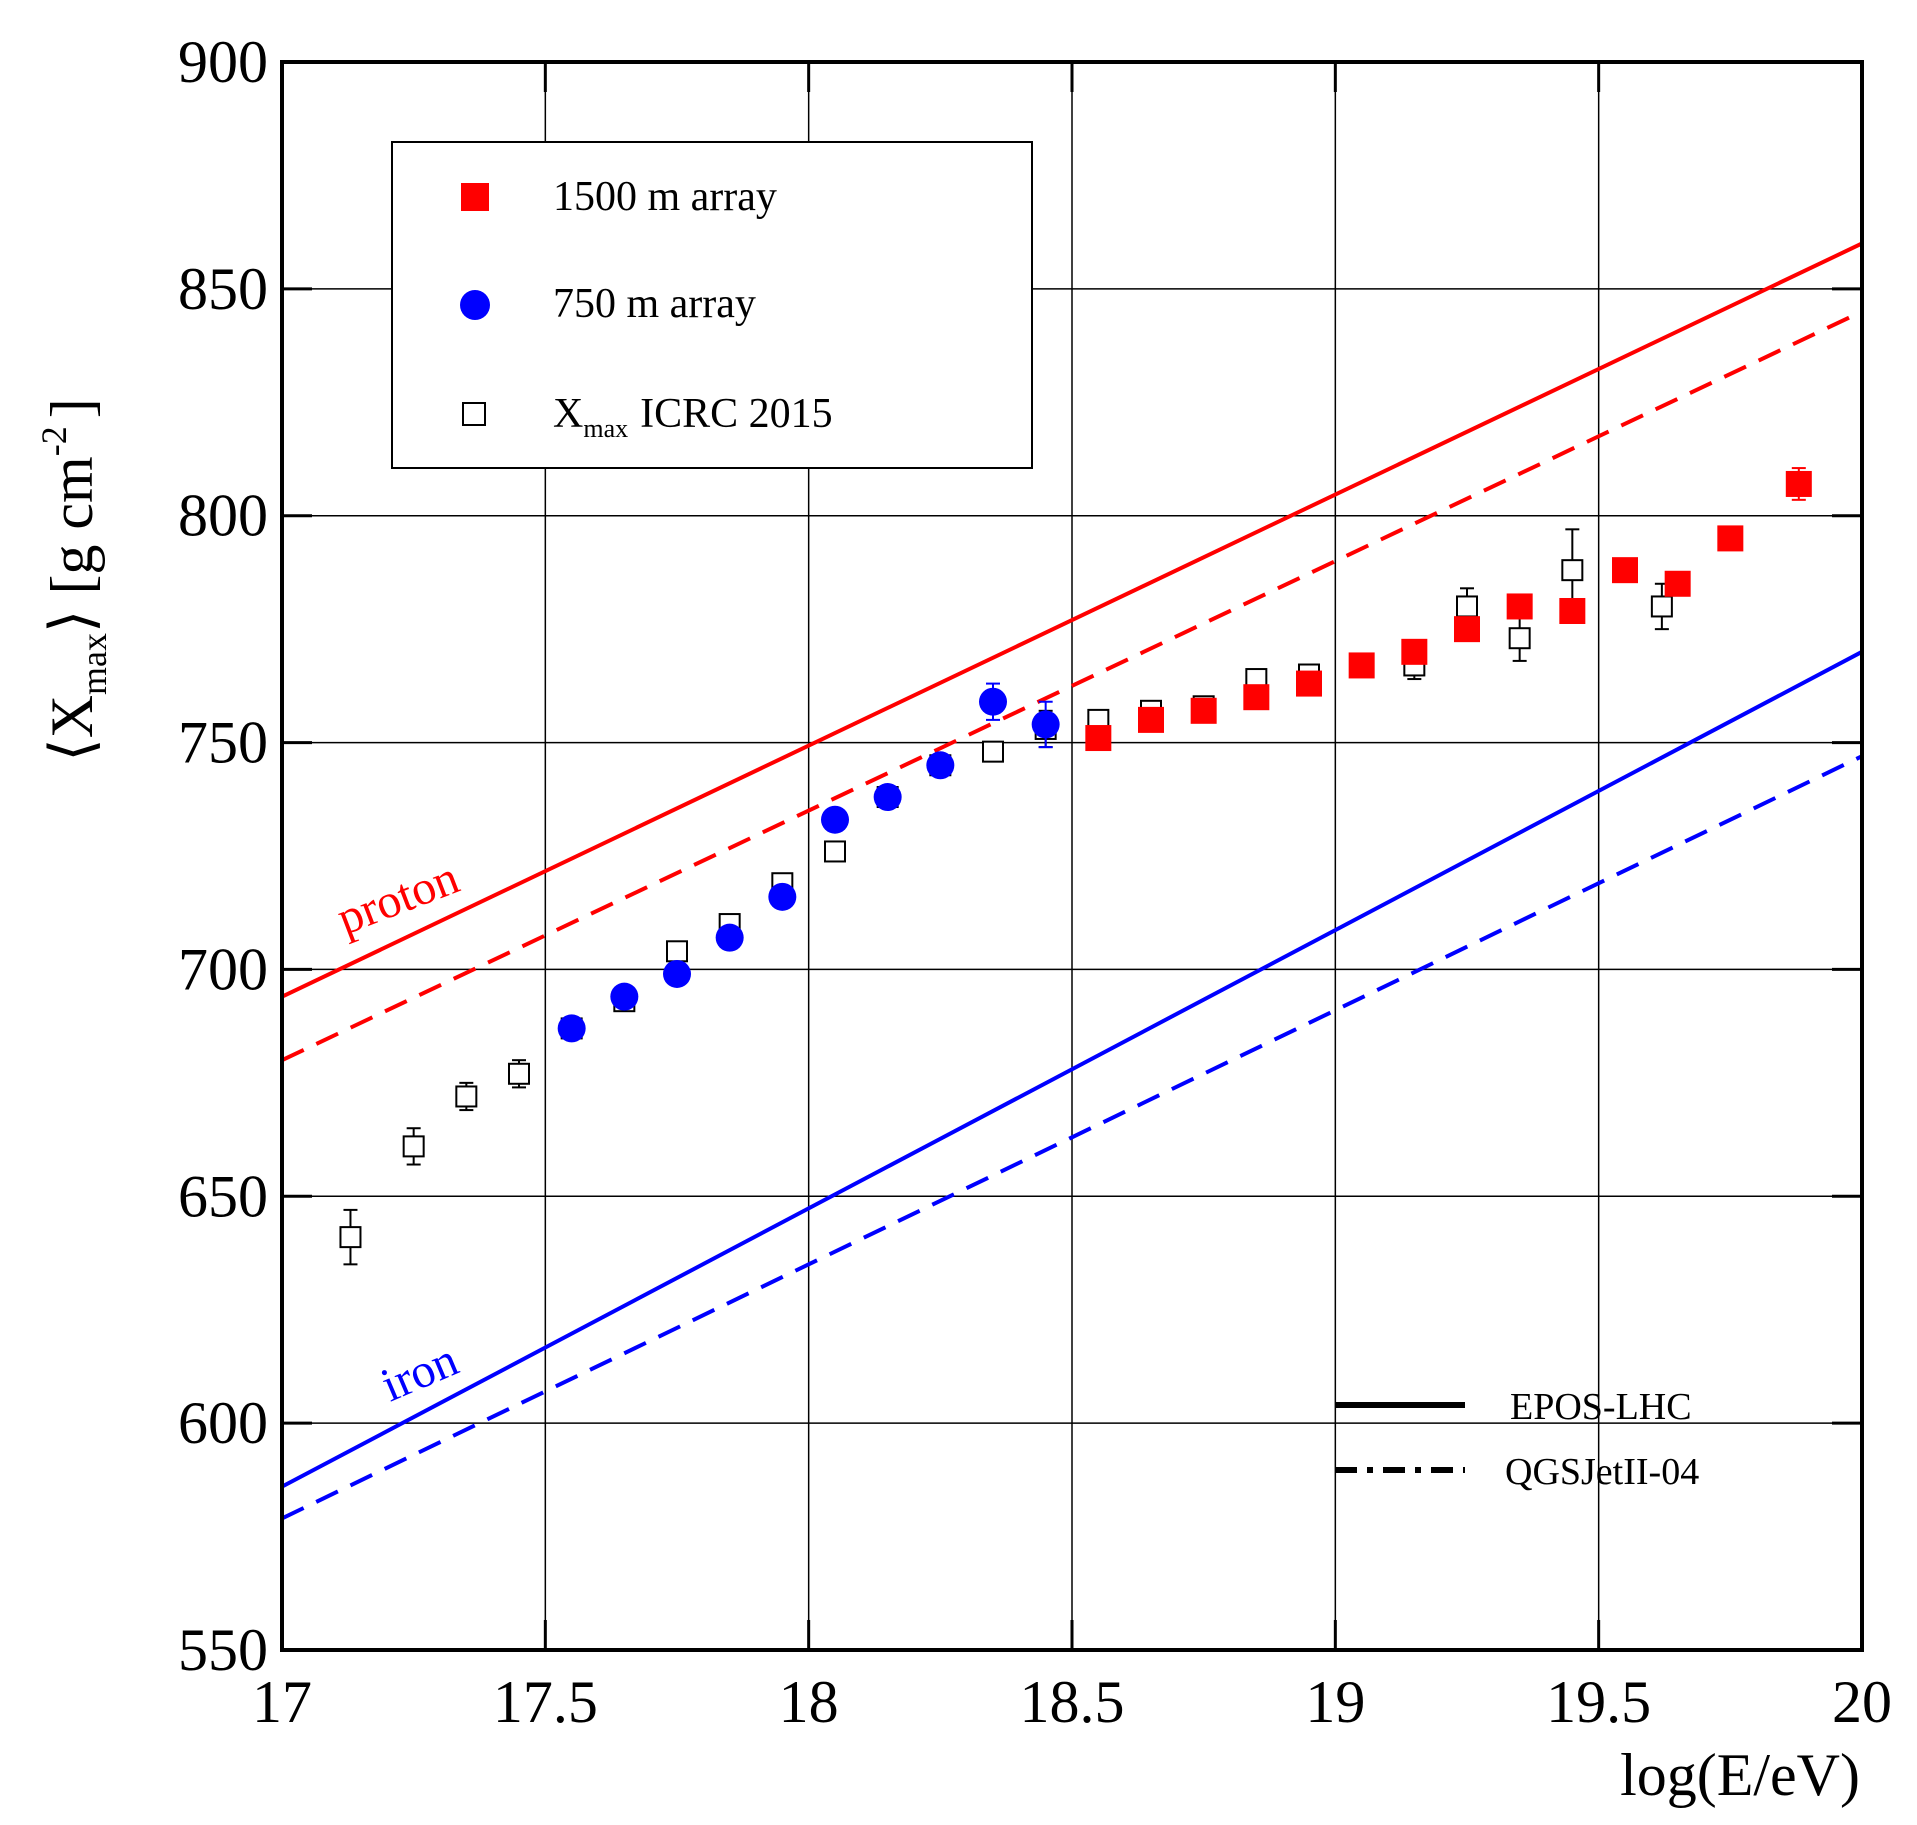  I want to click on y-tick-label: 700, so click(223, 969).